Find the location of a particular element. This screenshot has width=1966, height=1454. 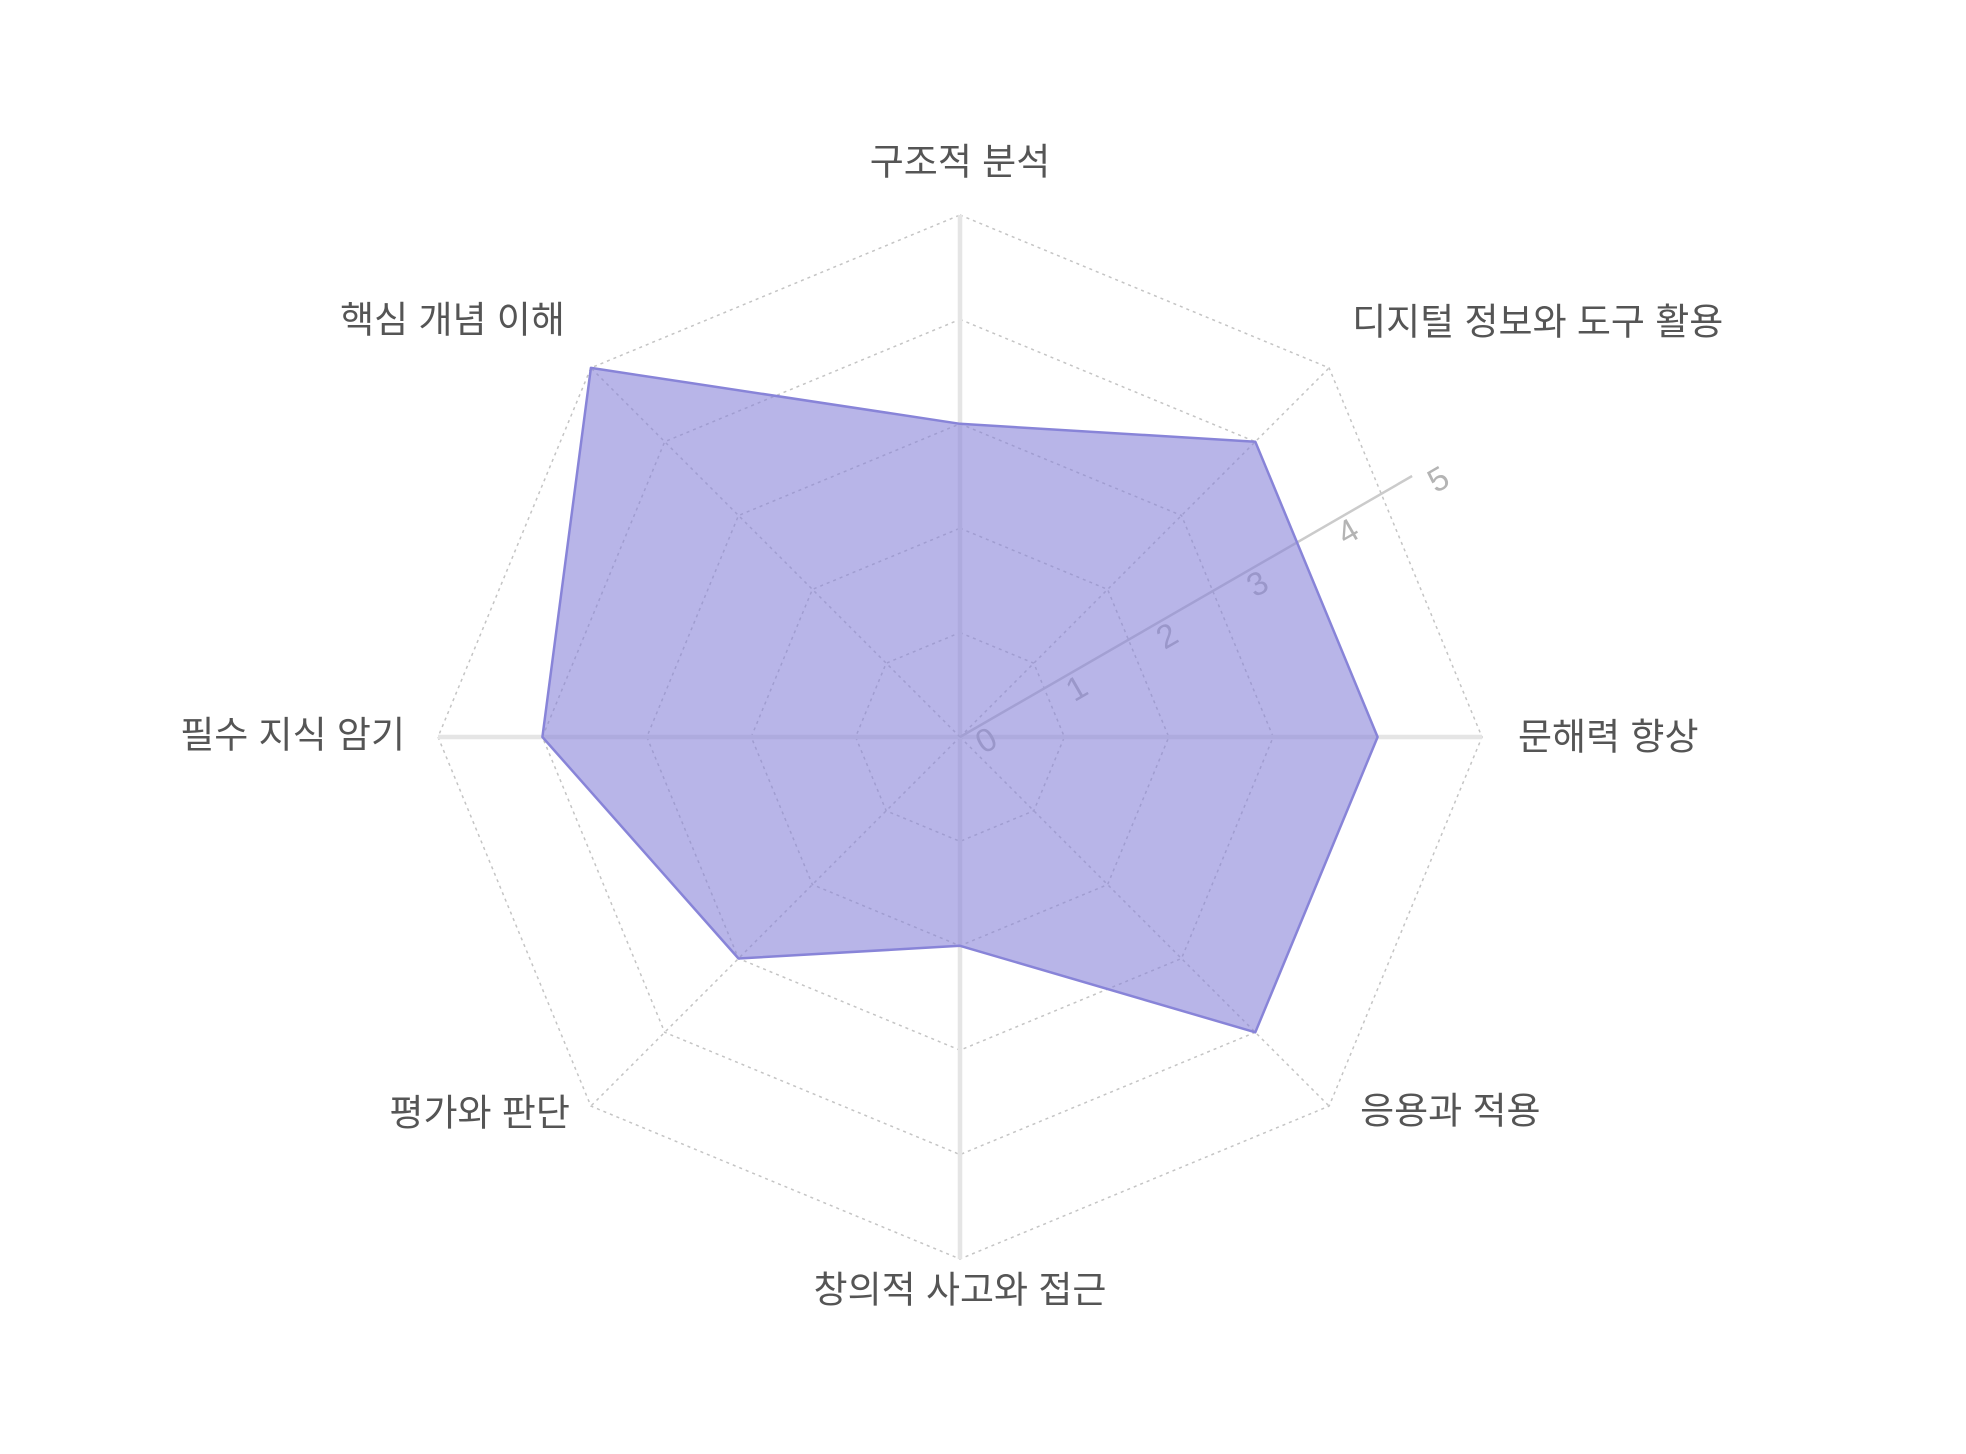

radius-tick-label: 5 is located at coordinates (1438, 478).